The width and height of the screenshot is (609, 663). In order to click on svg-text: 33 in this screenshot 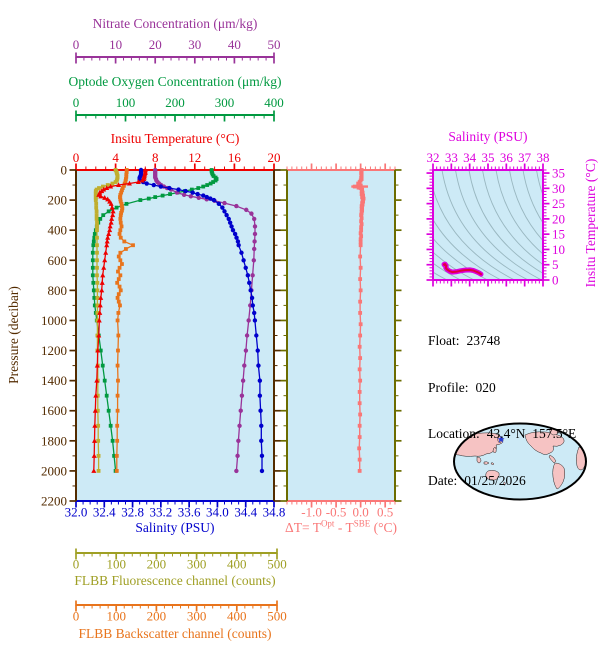, I will do `click(451, 157)`.